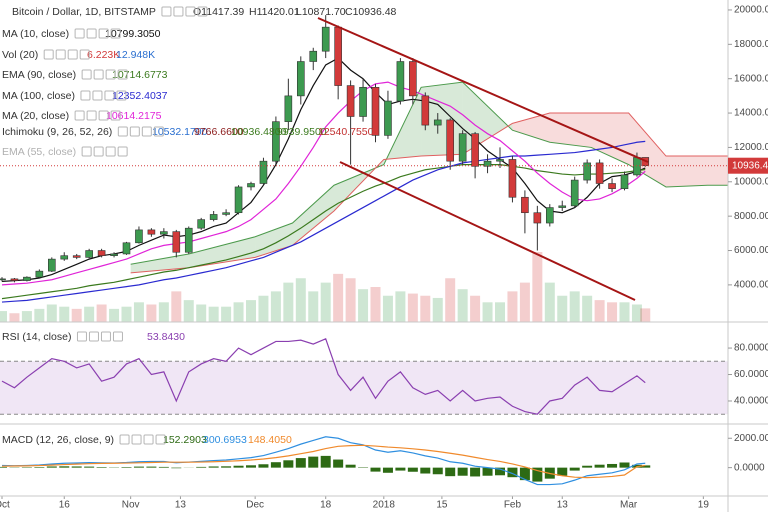 This screenshot has height=512, width=768. What do you see at coordinates (274, 12) in the screenshot?
I see `ohlc-high: H11420.01` at bounding box center [274, 12].